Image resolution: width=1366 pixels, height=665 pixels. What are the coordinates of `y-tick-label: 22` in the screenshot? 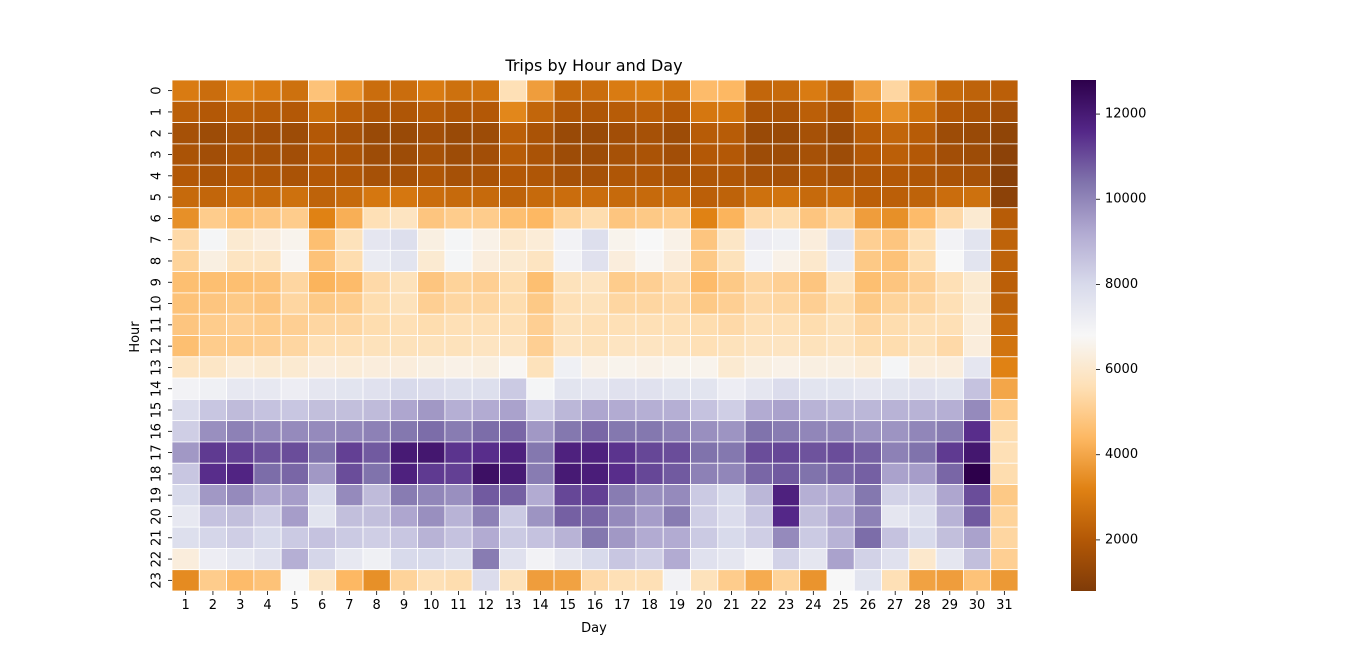 It's located at (157, 559).